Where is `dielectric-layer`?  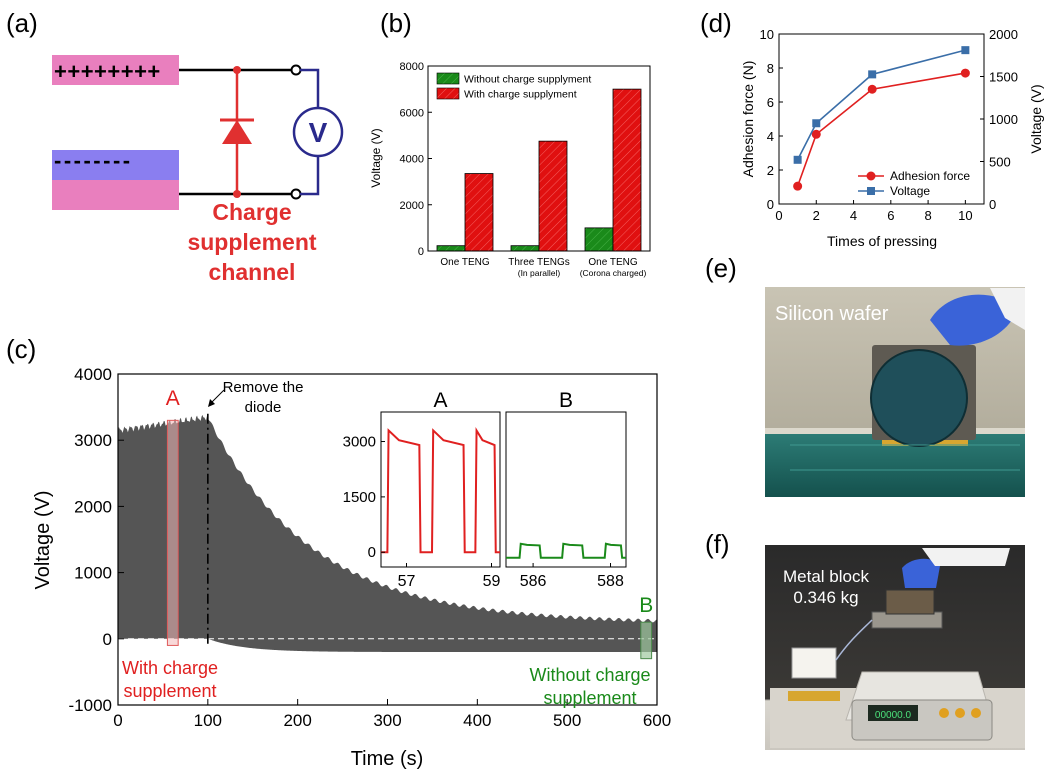
dielectric-layer is located at coordinates (115, 165).